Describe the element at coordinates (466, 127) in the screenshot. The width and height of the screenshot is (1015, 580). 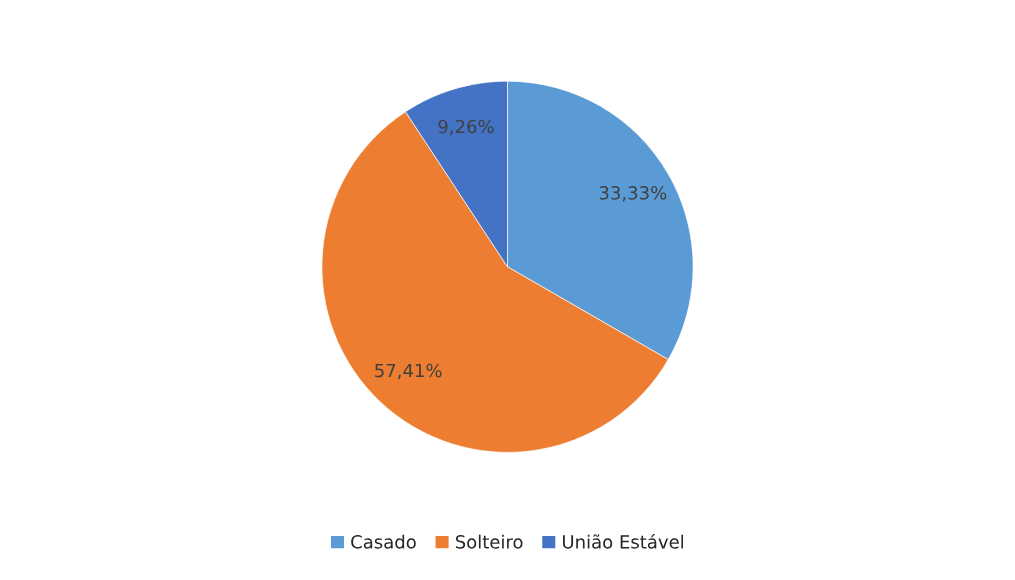
I see `data-label: 9,26%` at that location.